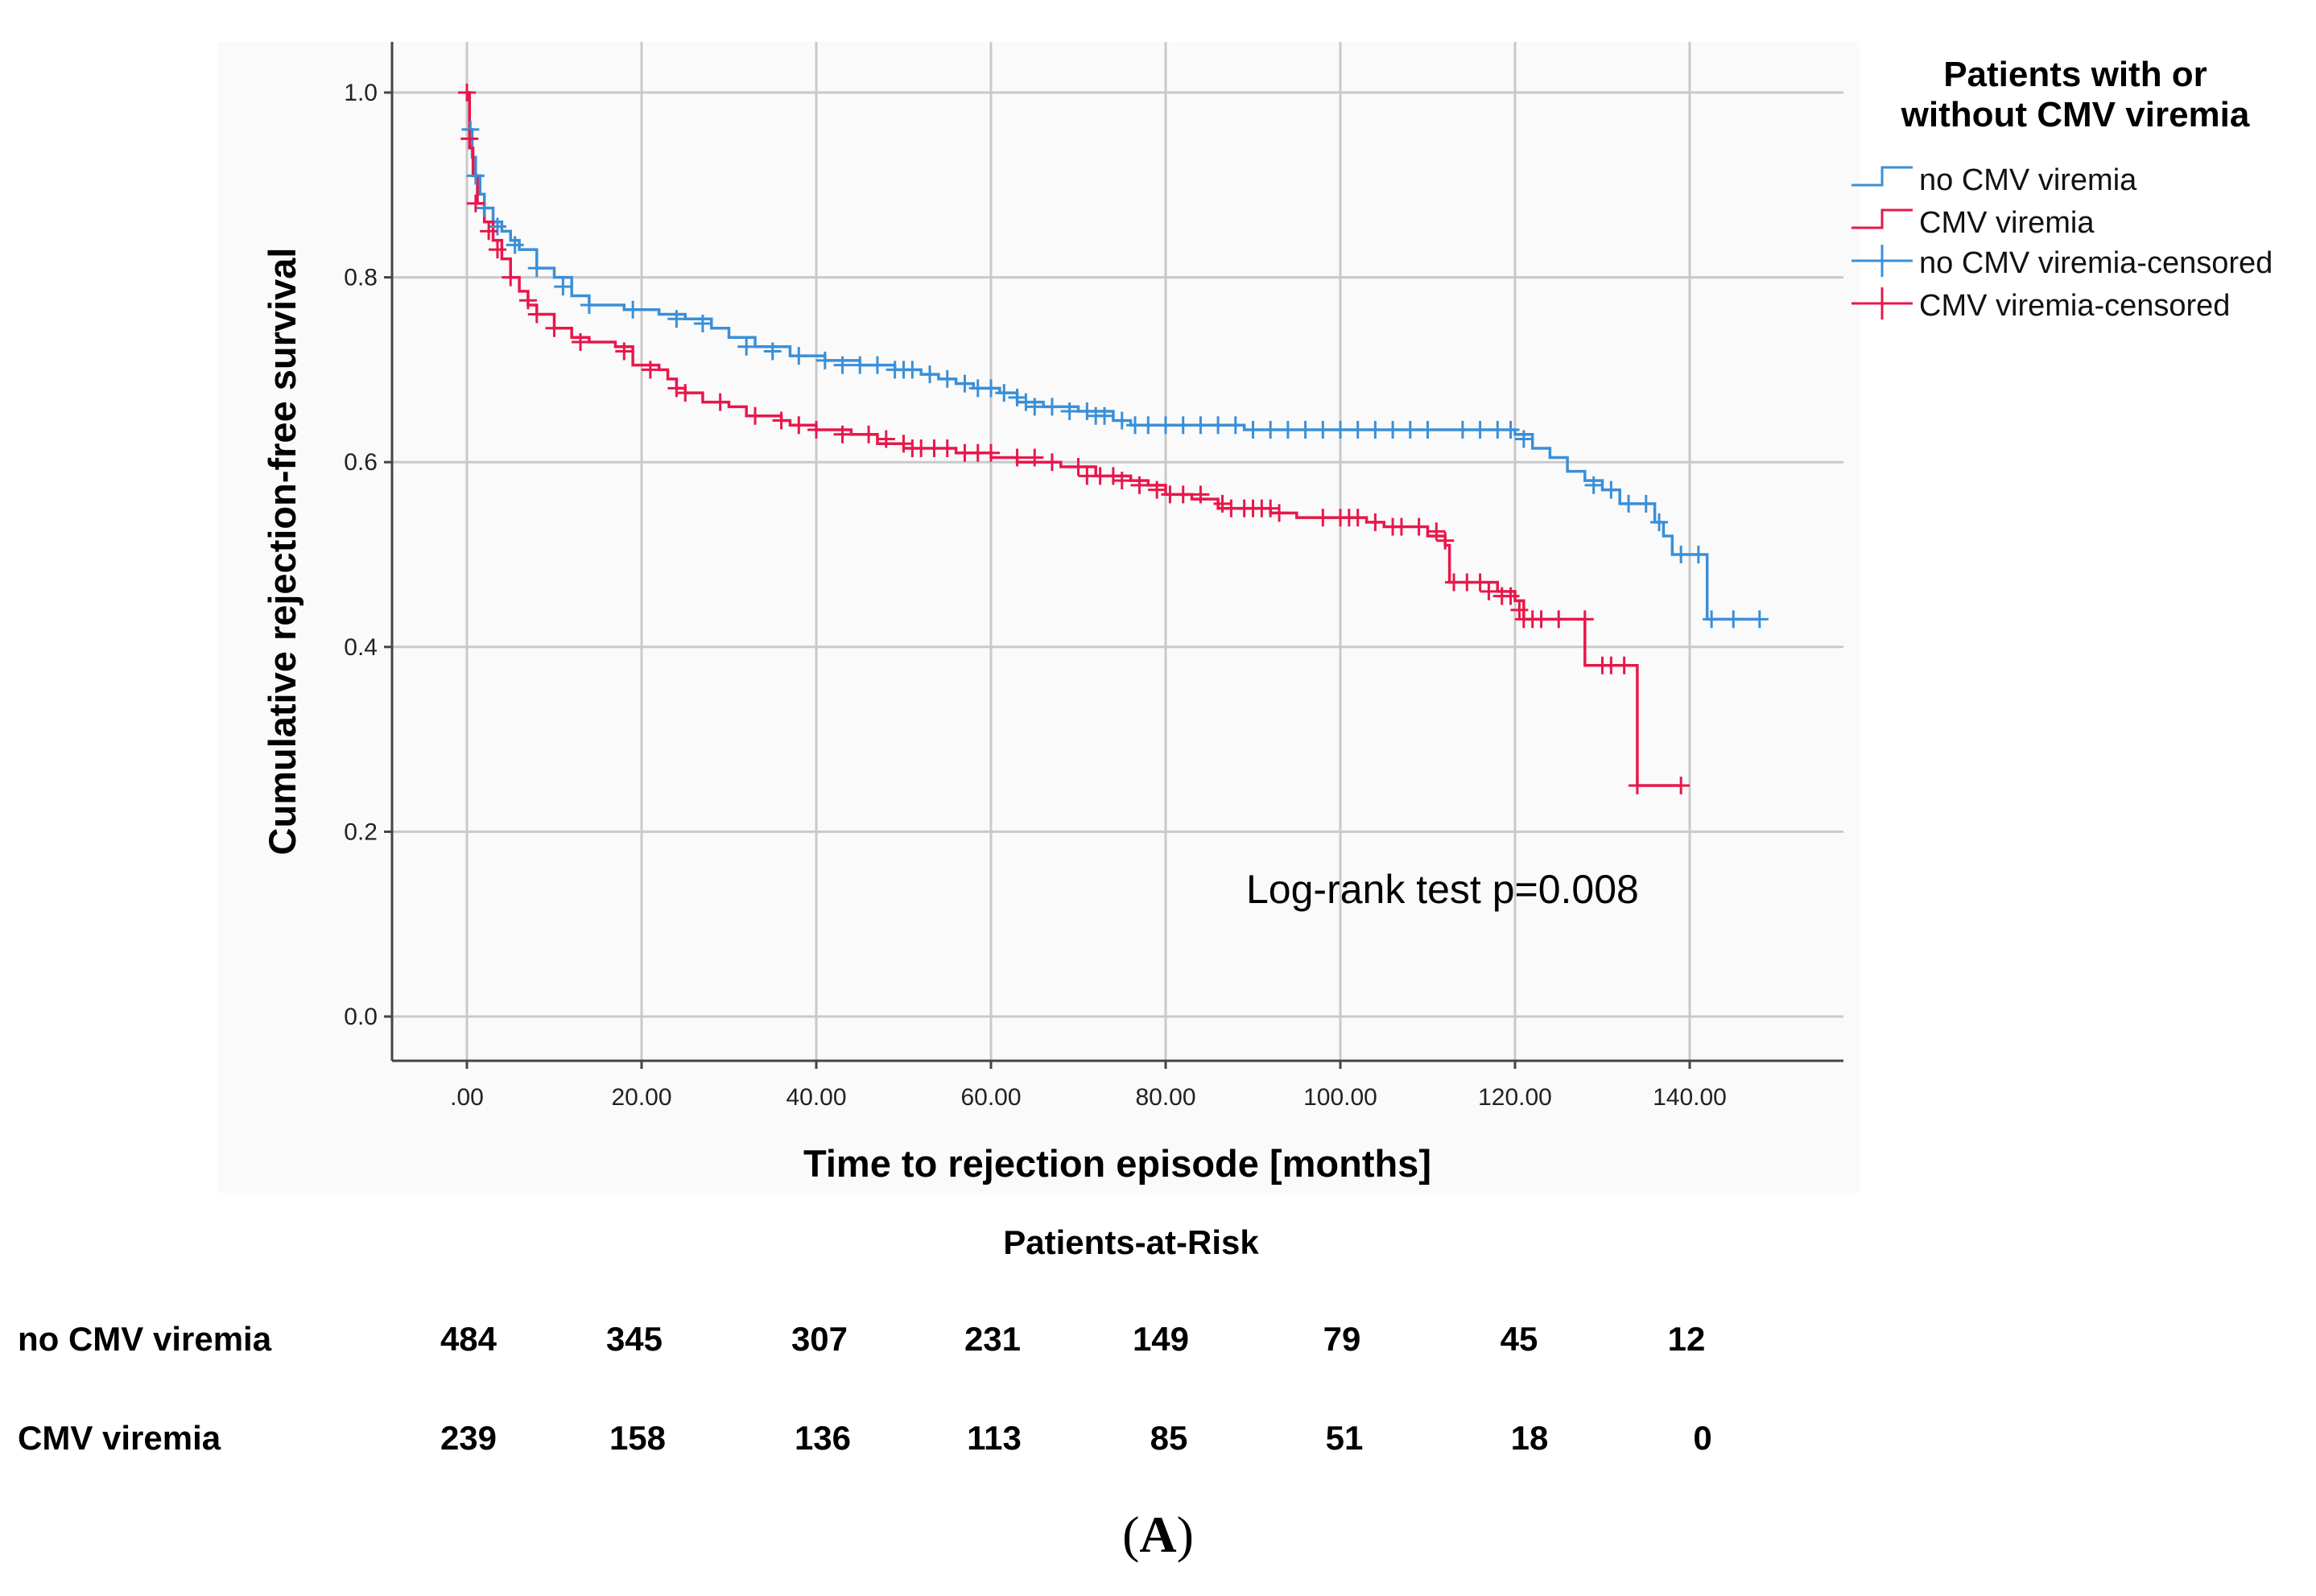 The height and width of the screenshot is (1596, 2316). Describe the element at coordinates (1344, 1438) in the screenshot. I see `at-risk-count: 51` at that location.